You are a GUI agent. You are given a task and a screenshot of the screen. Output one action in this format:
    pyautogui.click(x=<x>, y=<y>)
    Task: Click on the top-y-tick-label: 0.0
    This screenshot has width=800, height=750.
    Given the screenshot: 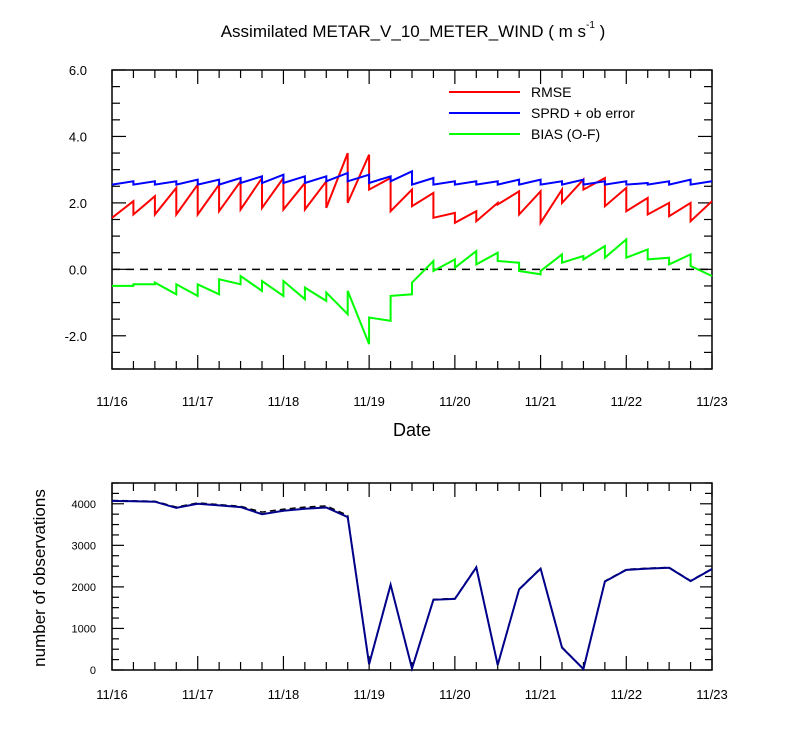 What is the action you would take?
    pyautogui.click(x=78, y=269)
    